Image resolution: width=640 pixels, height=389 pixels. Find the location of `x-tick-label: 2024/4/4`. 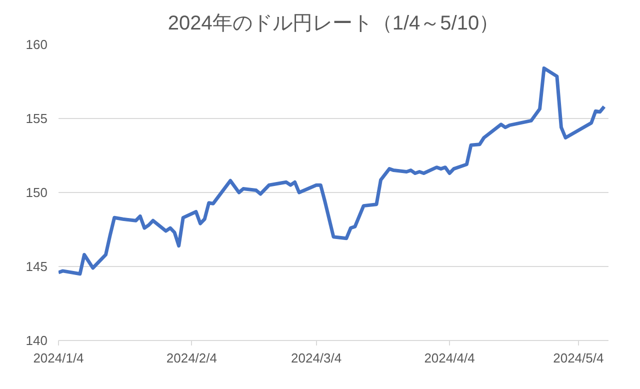

x-tick-label: 2024/4/4 is located at coordinates (449, 358).